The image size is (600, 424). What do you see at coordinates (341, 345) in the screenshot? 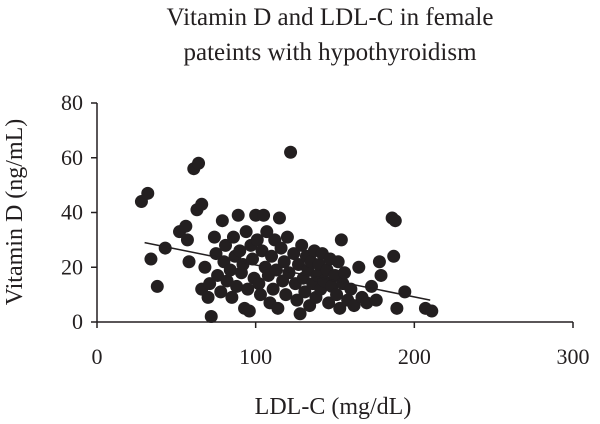
I see `x-axis-ticks: 0 100 200 300` at bounding box center [341, 345].